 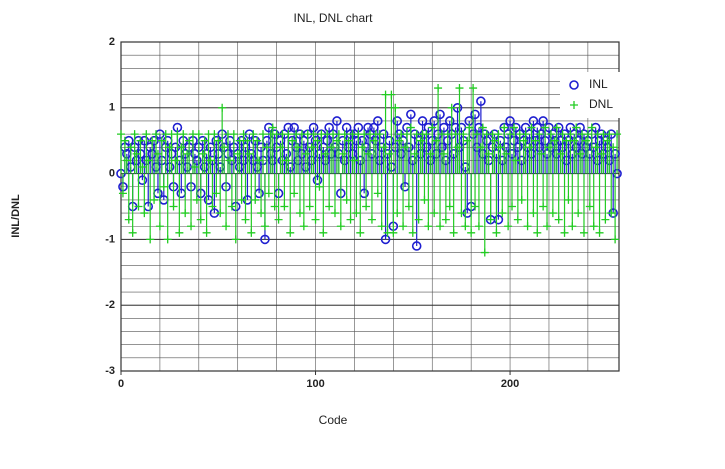 What do you see at coordinates (112, 108) in the screenshot?
I see `y-tick-label: 1` at bounding box center [112, 108].